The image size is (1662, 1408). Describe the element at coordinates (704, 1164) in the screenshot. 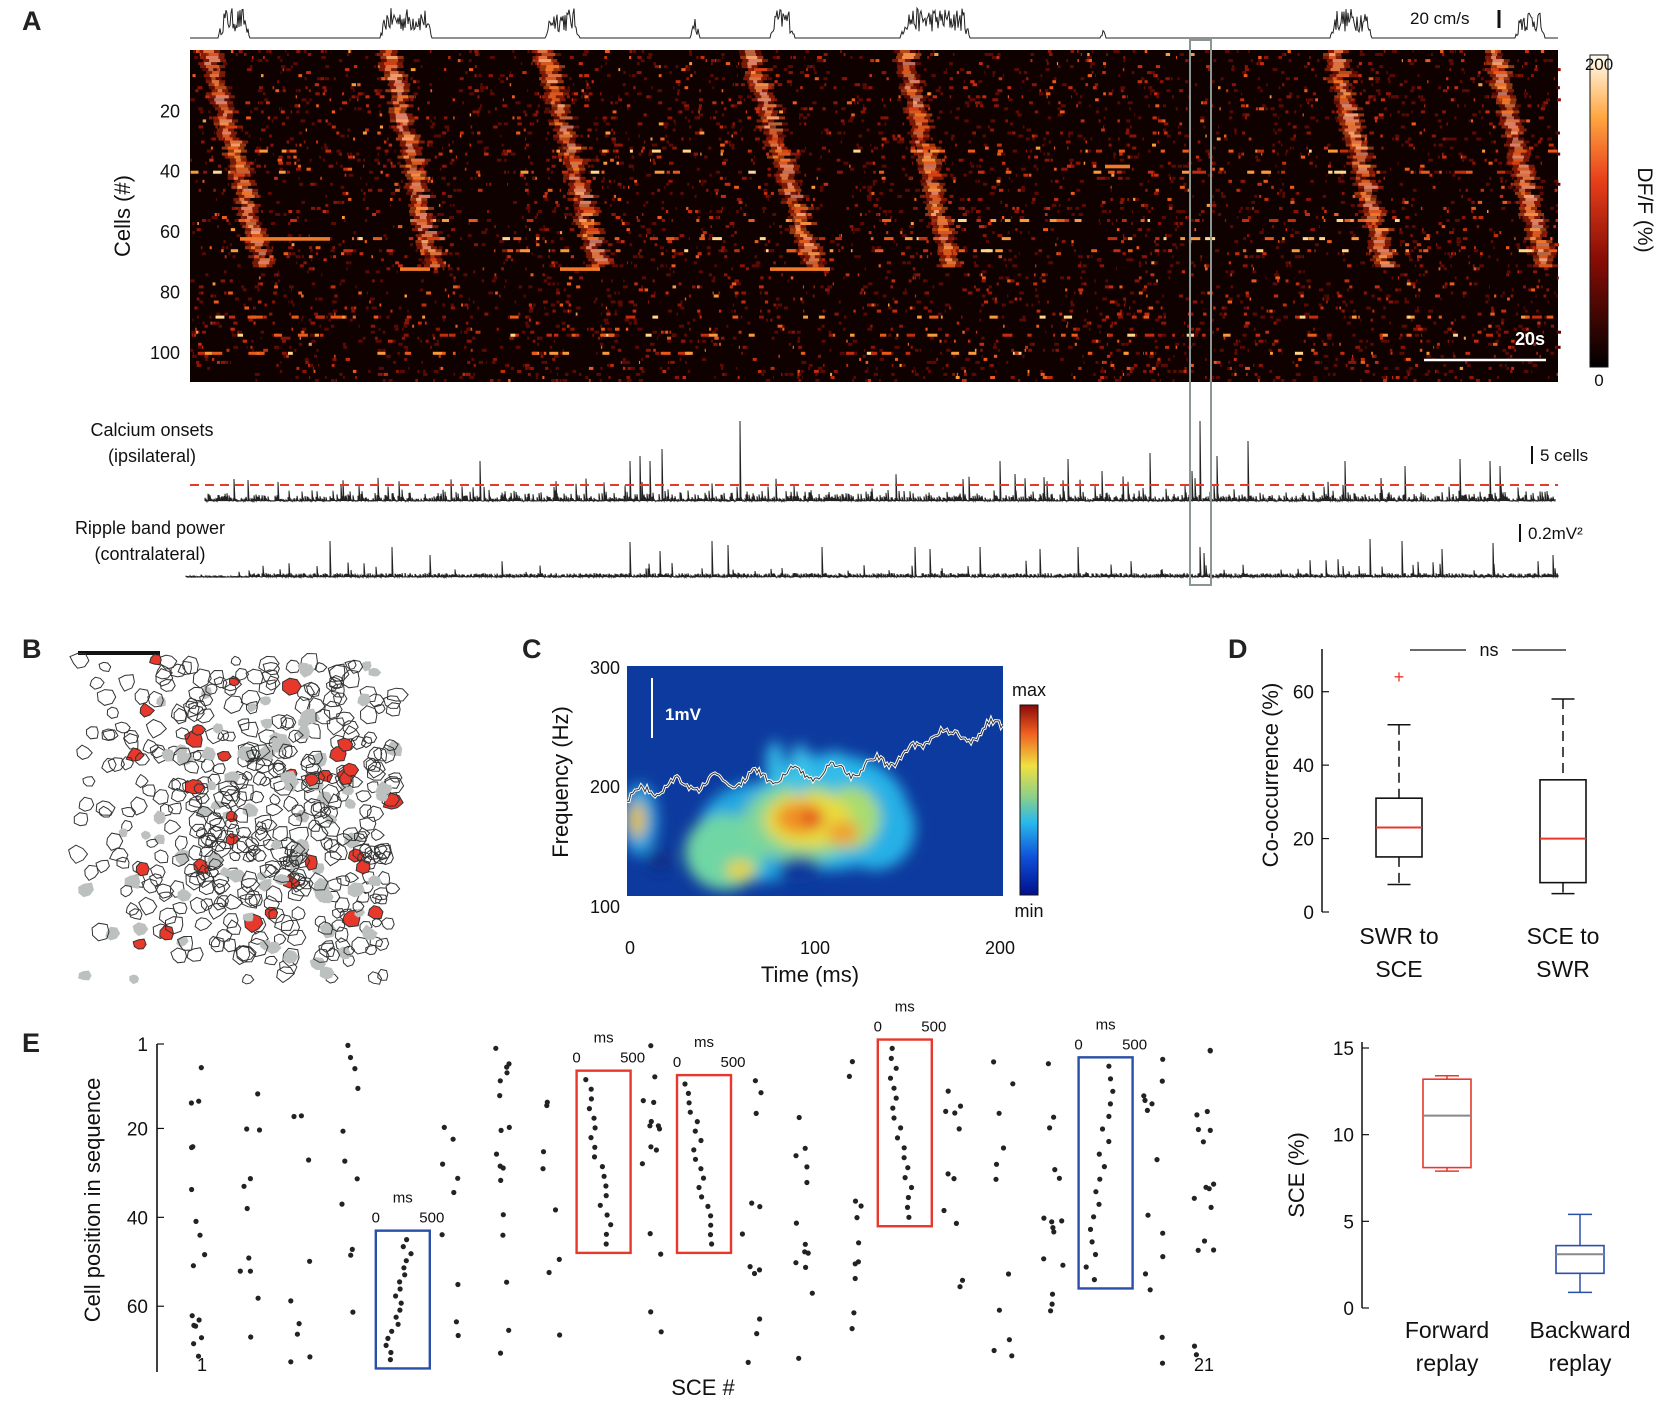

I see `forward-replay-box` at that location.